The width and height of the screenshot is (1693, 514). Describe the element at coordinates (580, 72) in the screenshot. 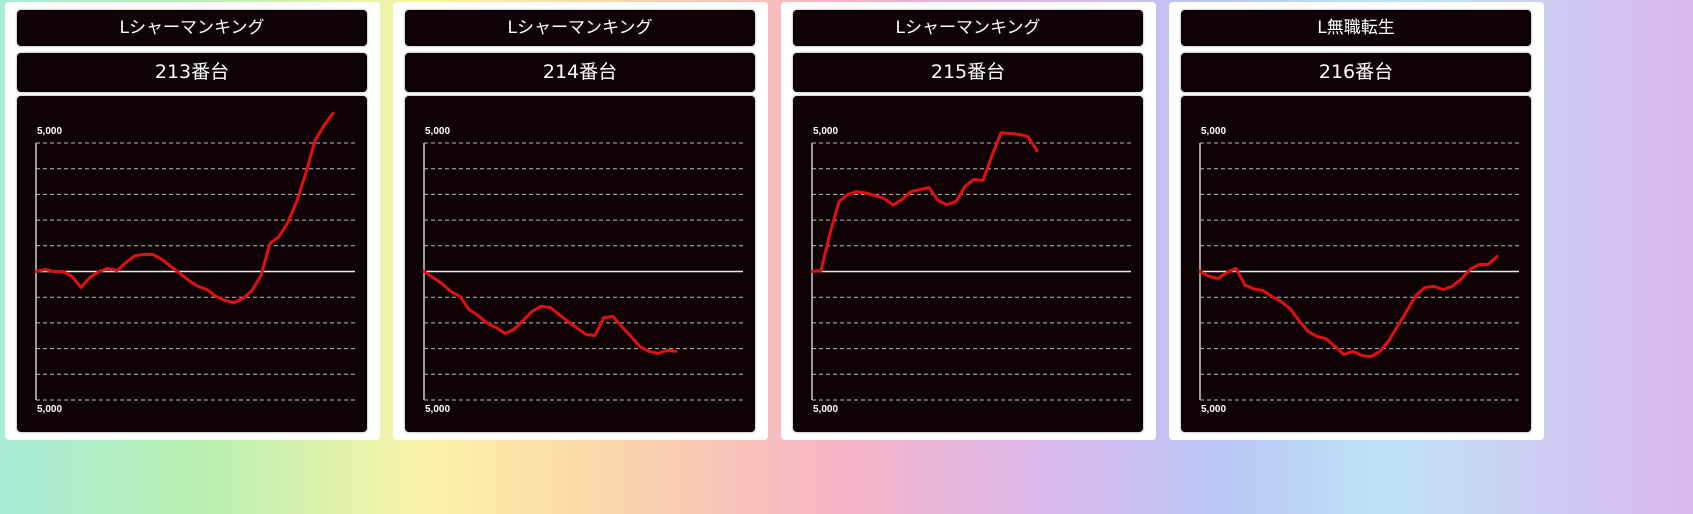

I see `machine-number: 214番台` at that location.